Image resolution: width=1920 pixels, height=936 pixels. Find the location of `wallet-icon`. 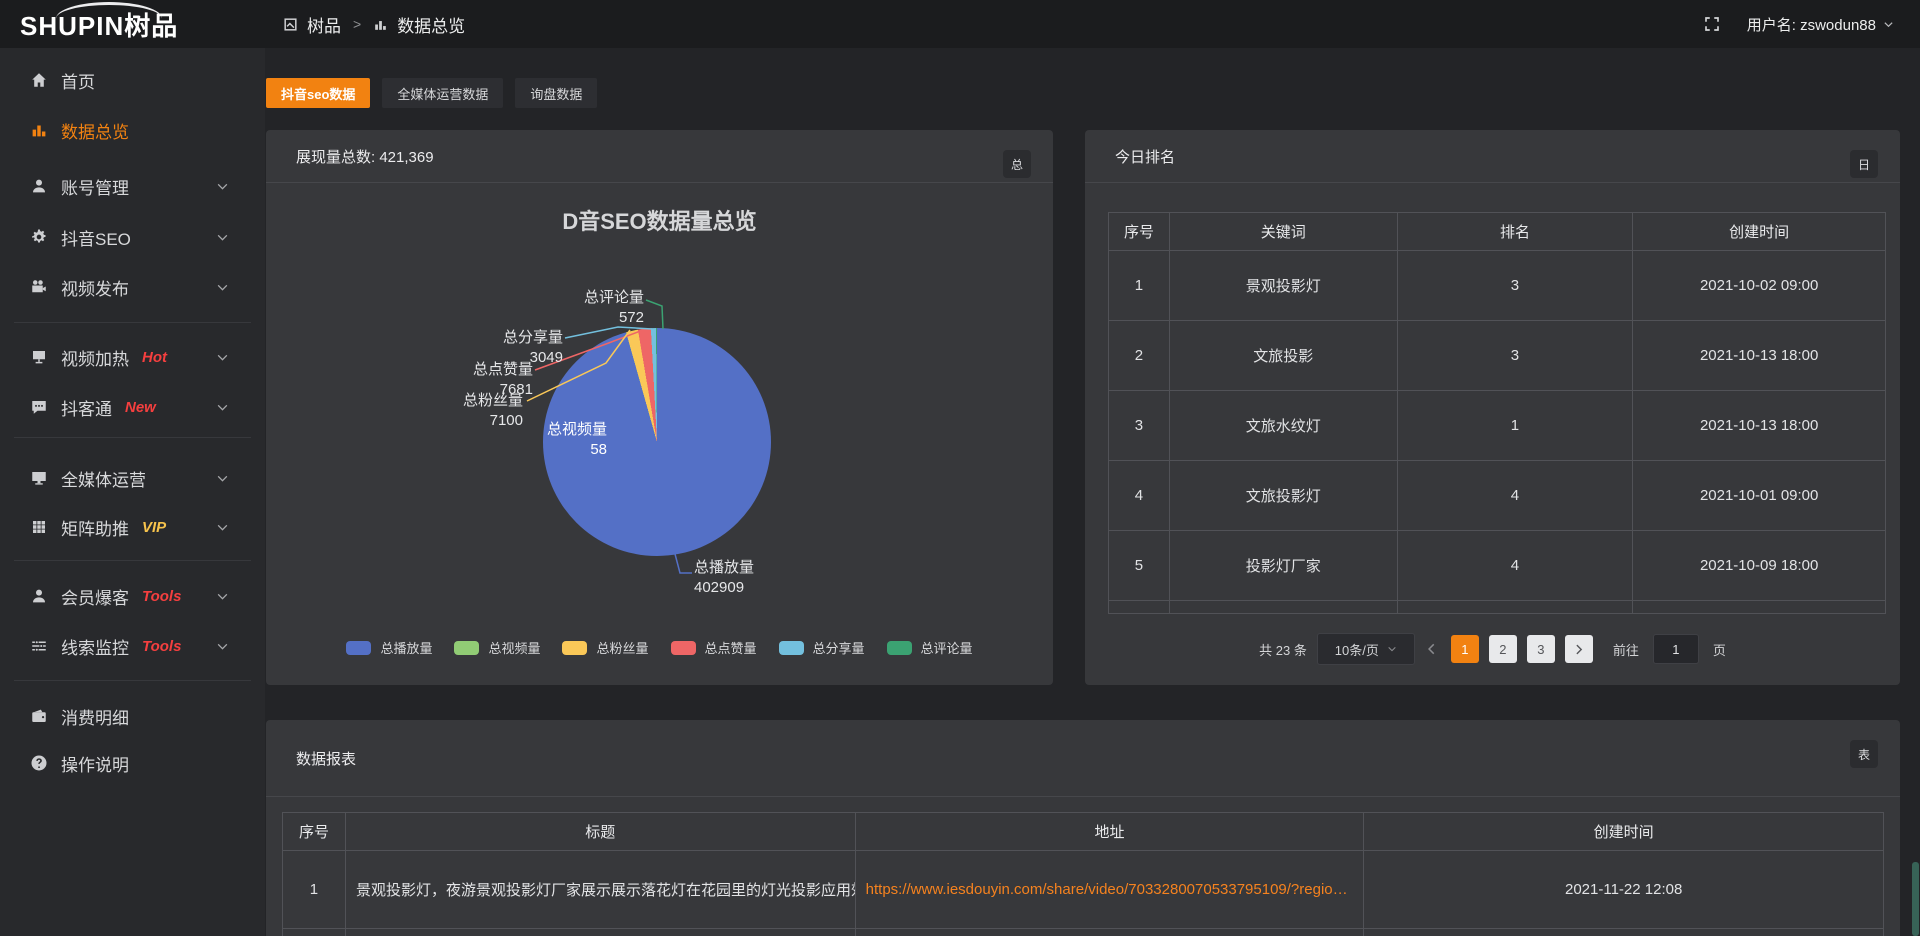

wallet-icon is located at coordinates (39, 716).